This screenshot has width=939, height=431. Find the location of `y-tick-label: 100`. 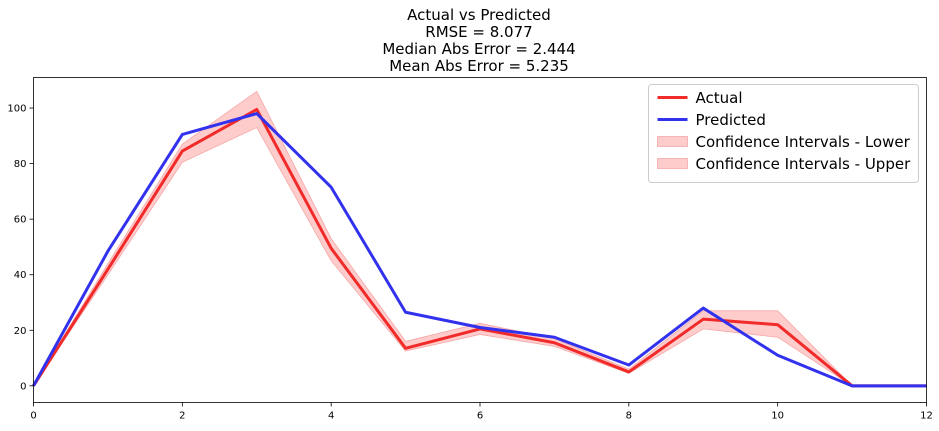

y-tick-label: 100 is located at coordinates (16, 109).